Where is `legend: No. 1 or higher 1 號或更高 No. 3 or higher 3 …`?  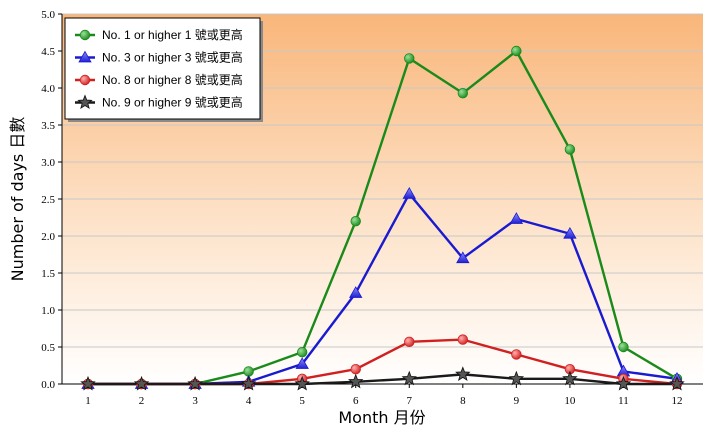
legend: No. 1 or higher 1 號或更高 No. 3 or higher 3 … is located at coordinates (163, 69).